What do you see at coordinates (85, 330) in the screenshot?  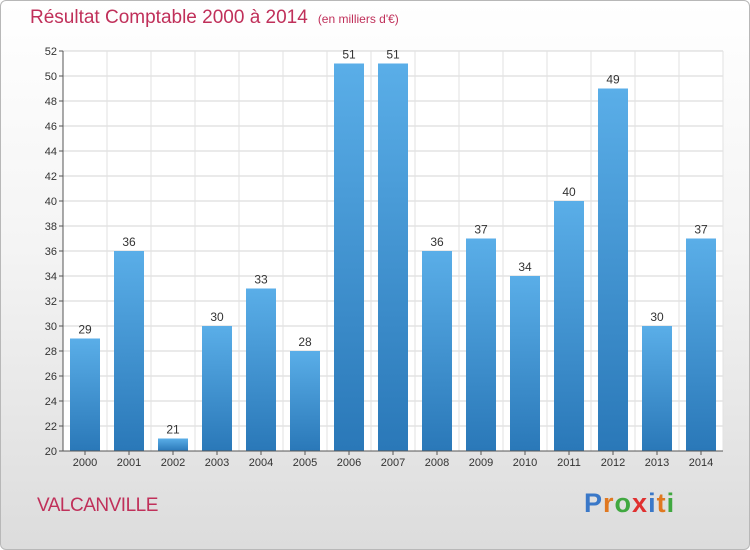 I see `value-label-2000: 29` at bounding box center [85, 330].